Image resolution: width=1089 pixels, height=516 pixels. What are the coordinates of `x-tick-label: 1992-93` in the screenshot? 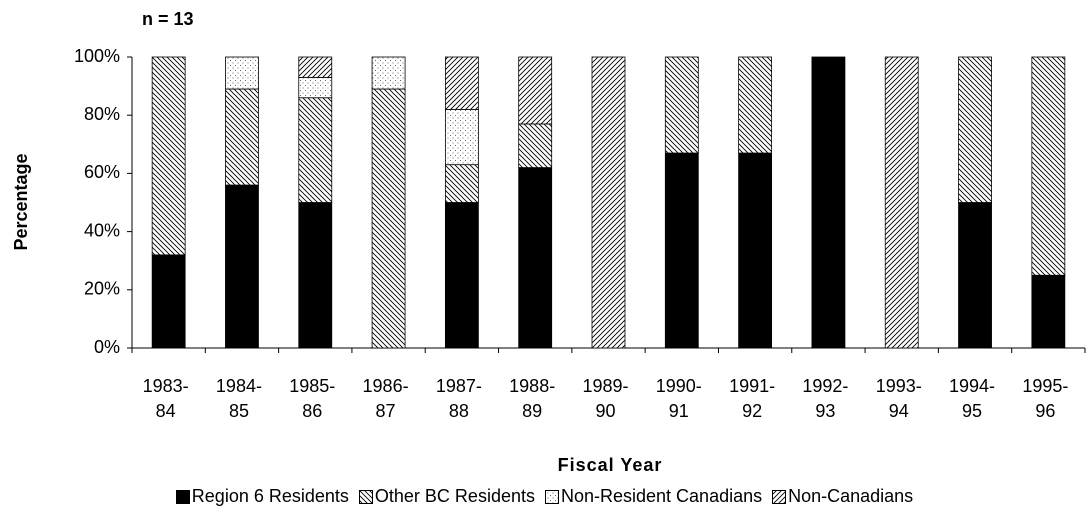 It's located at (825, 398).